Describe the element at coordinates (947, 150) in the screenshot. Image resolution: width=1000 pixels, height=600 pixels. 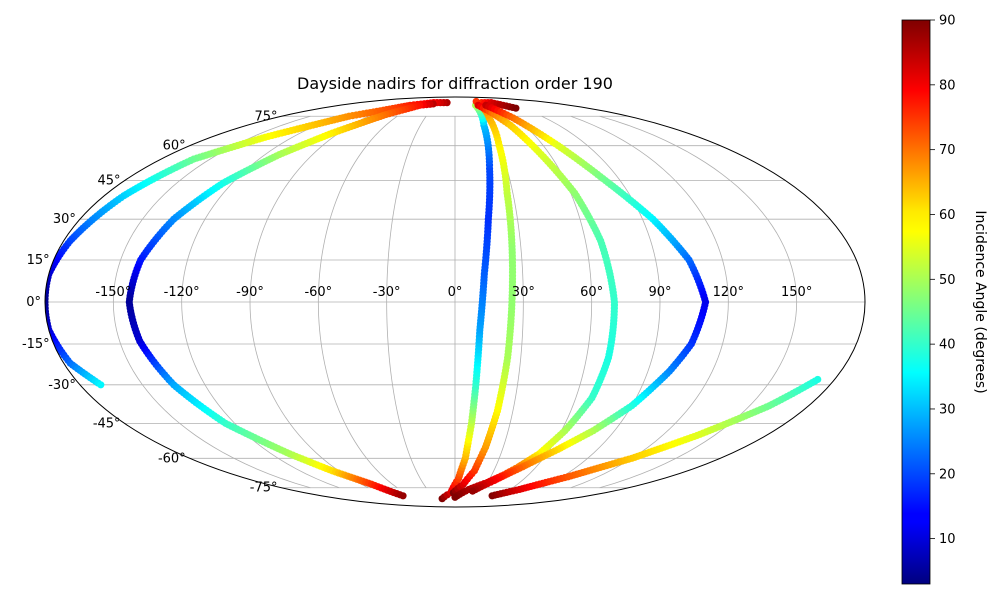
I see `colorbar-tick-label: 70` at that location.